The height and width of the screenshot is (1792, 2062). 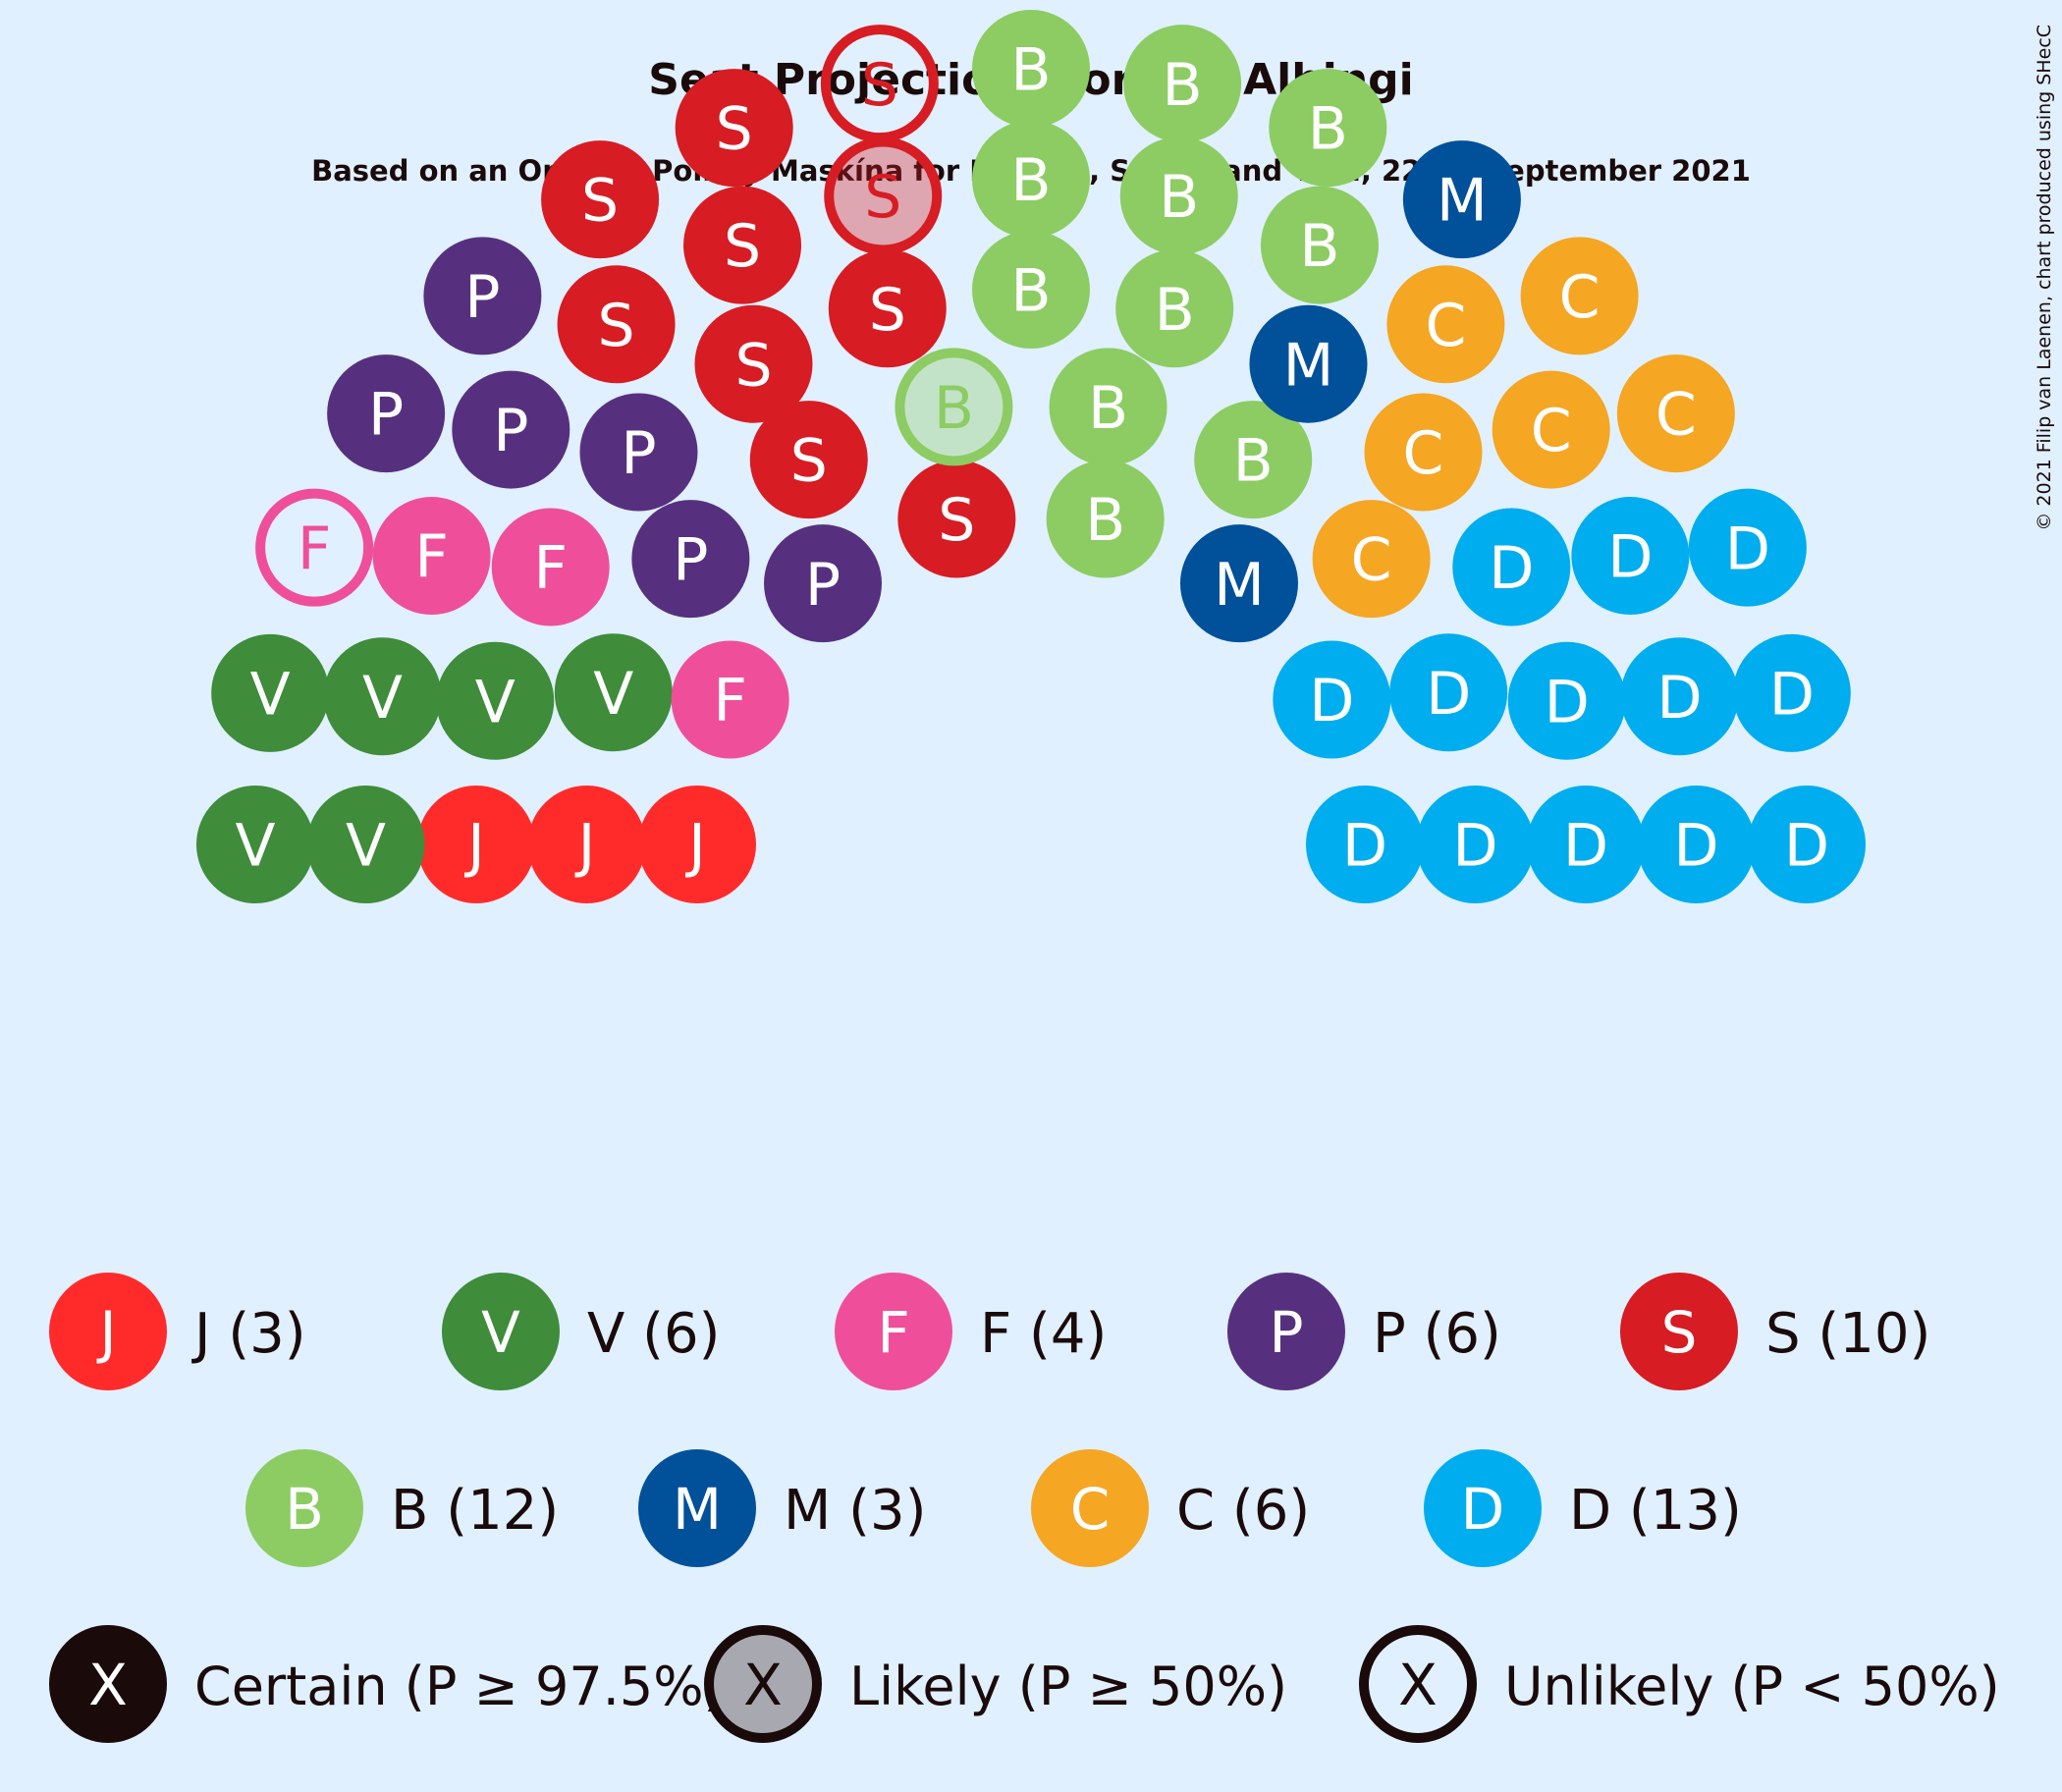 What do you see at coordinates (1043, 1334) in the screenshot?
I see `legend-label: F (4)` at bounding box center [1043, 1334].